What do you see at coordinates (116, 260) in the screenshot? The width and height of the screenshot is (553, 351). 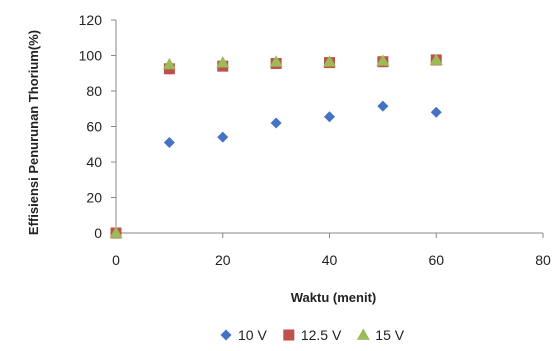 I see `x-tick-label: 0` at bounding box center [116, 260].